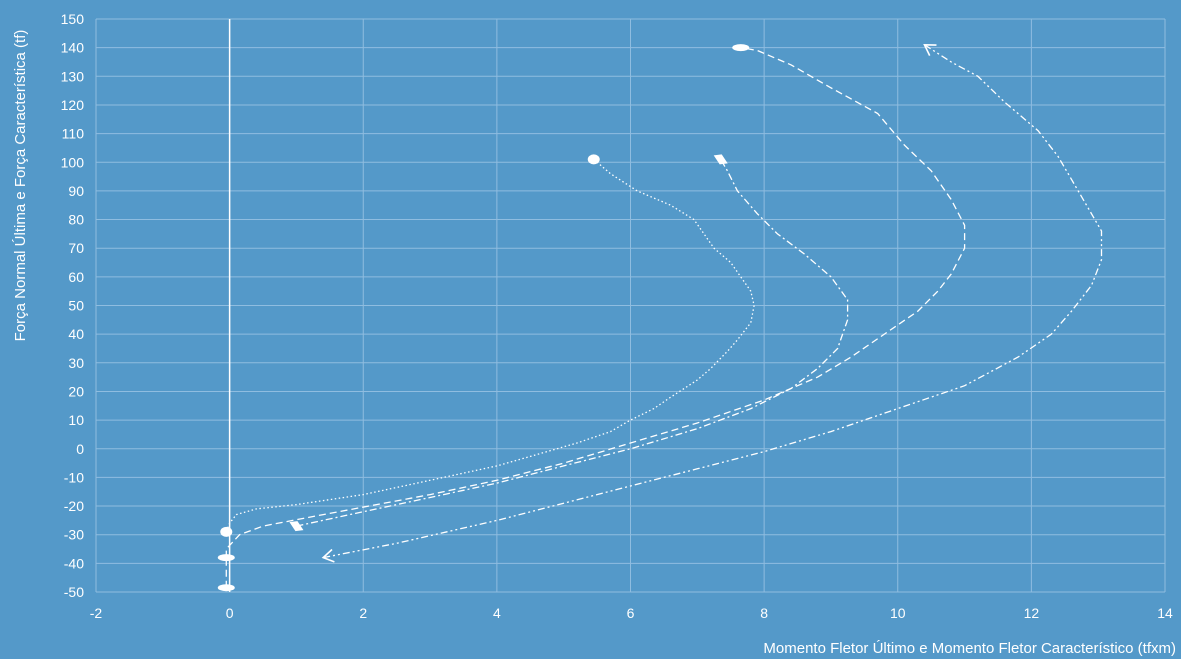 The image size is (1181, 659). I want to click on y-tick-label: 60, so click(76, 277).